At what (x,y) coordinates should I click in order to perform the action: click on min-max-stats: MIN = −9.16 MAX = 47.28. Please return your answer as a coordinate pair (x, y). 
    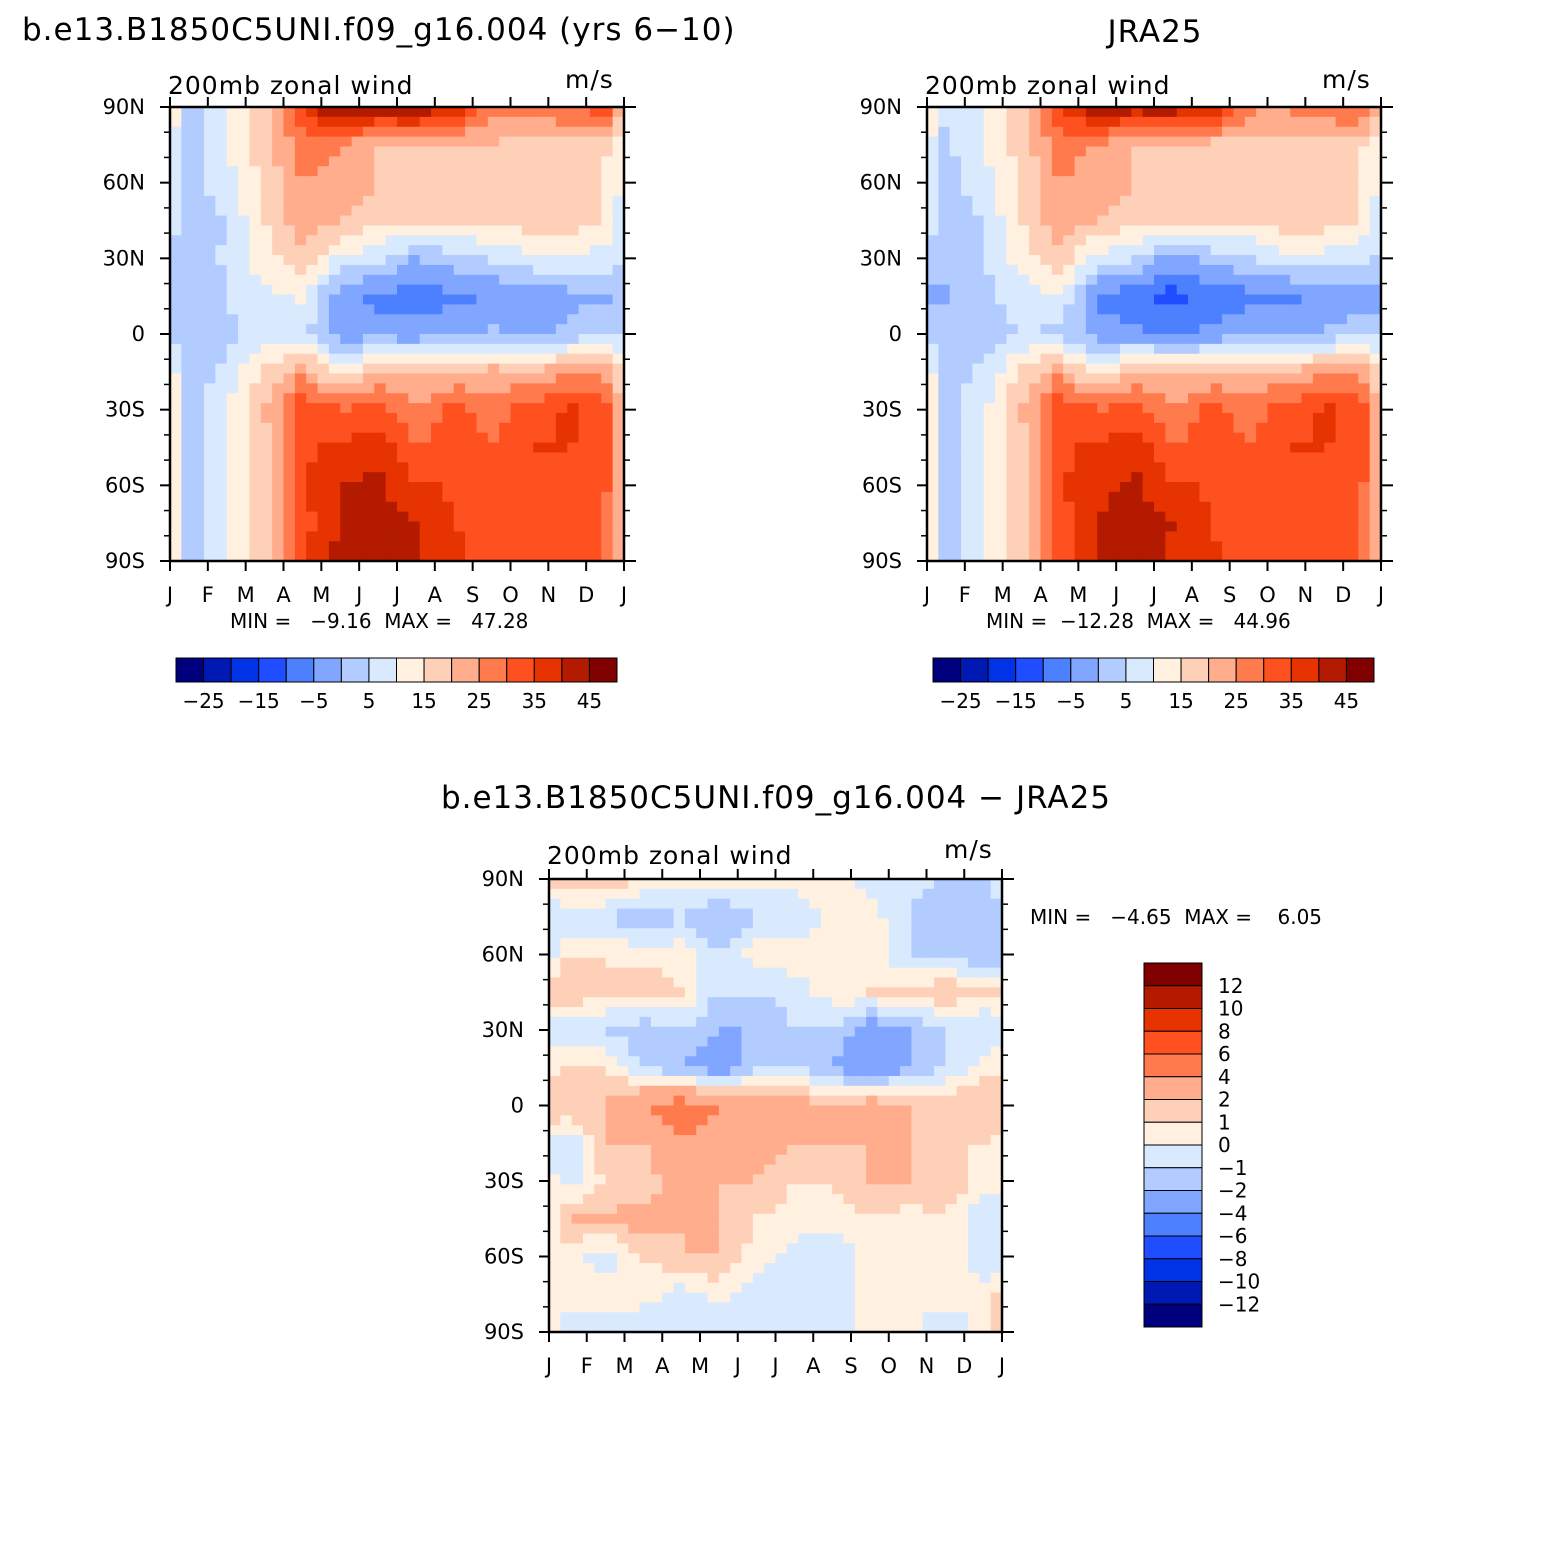
    Looking at the image, I should click on (379, 621).